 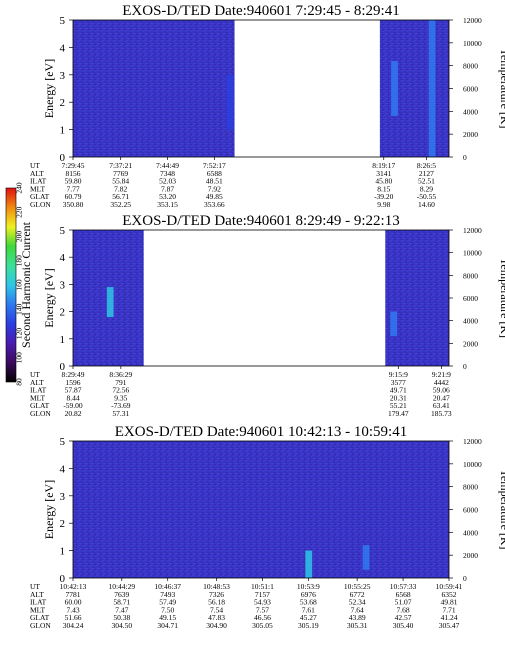 What do you see at coordinates (120, 204) in the screenshot?
I see `orbit-value: 352.25` at bounding box center [120, 204].